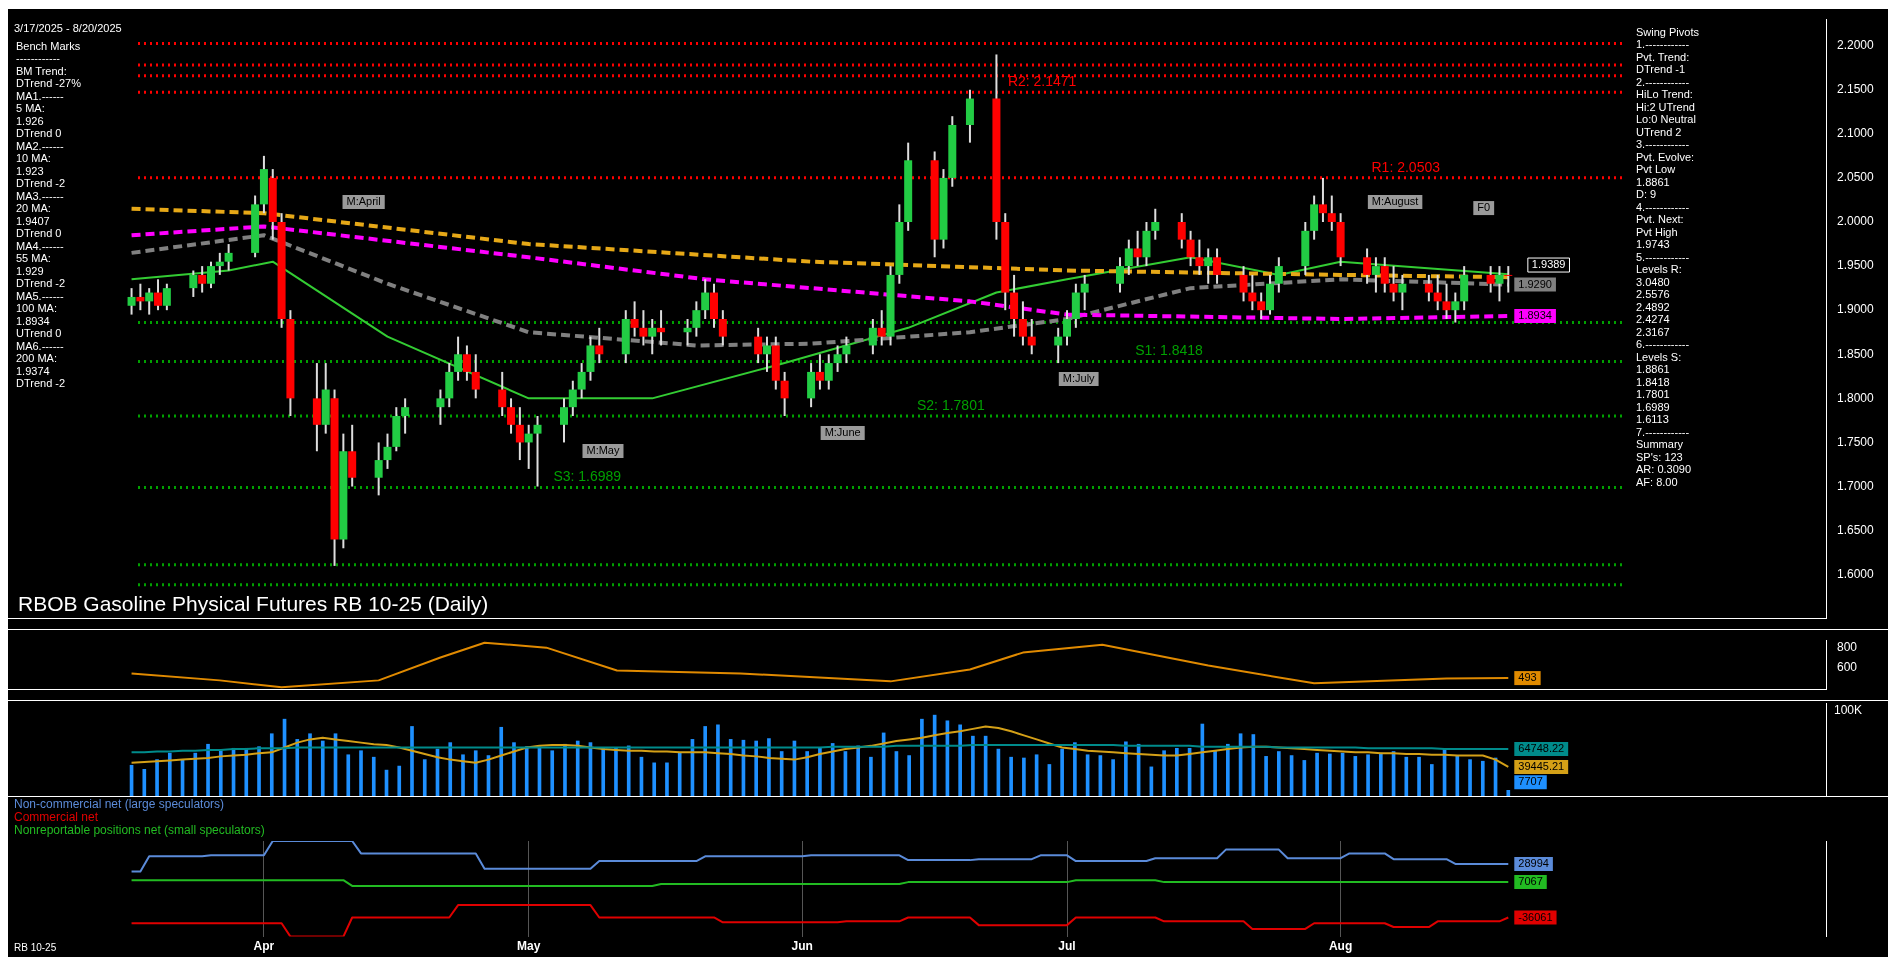 The width and height of the screenshot is (1904, 979). What do you see at coordinates (1340, 946) in the screenshot?
I see `x-tick-label: Aug` at bounding box center [1340, 946].